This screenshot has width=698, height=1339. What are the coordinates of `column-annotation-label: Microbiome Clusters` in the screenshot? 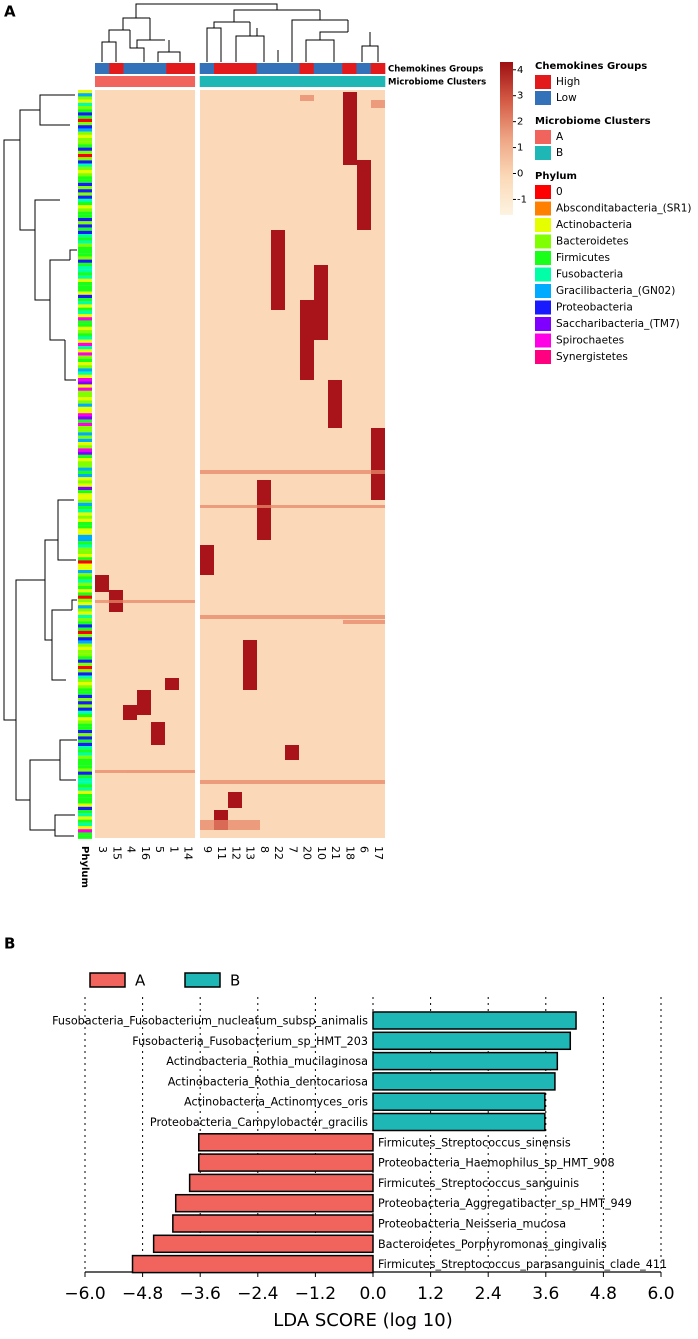 It's located at (437, 83).